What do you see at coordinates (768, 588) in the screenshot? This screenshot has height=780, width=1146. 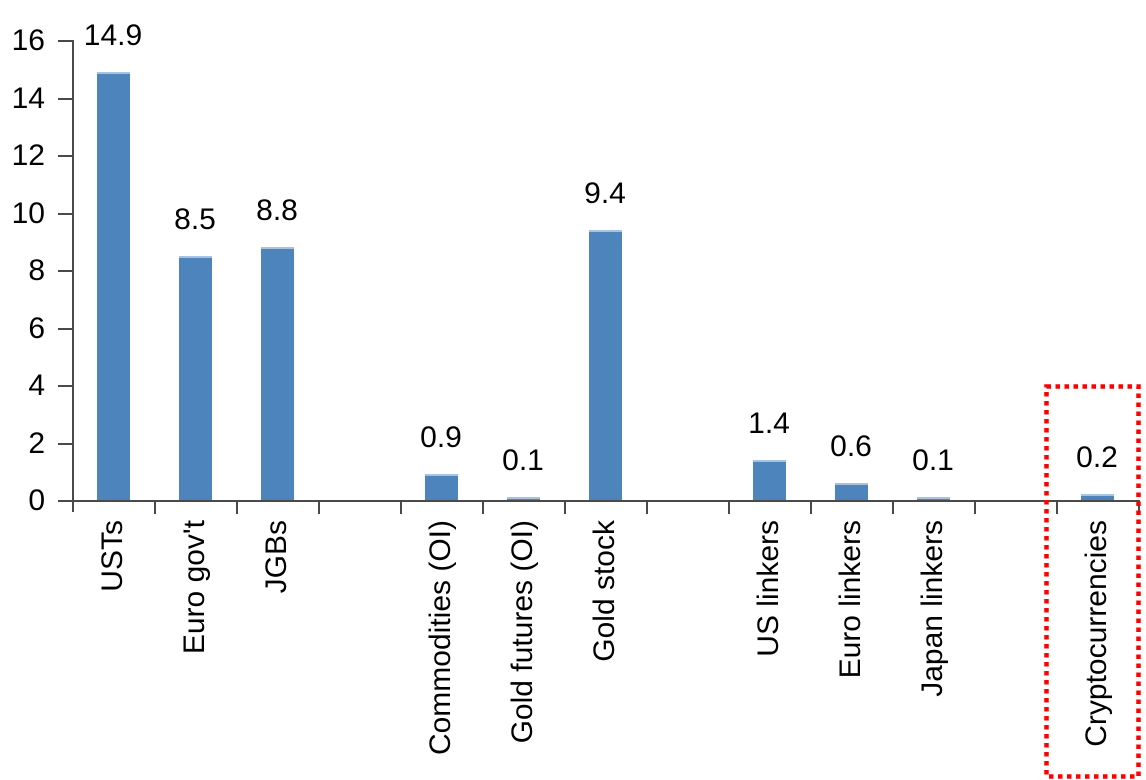 I see `category-label-us-linkers: US linkers` at bounding box center [768, 588].